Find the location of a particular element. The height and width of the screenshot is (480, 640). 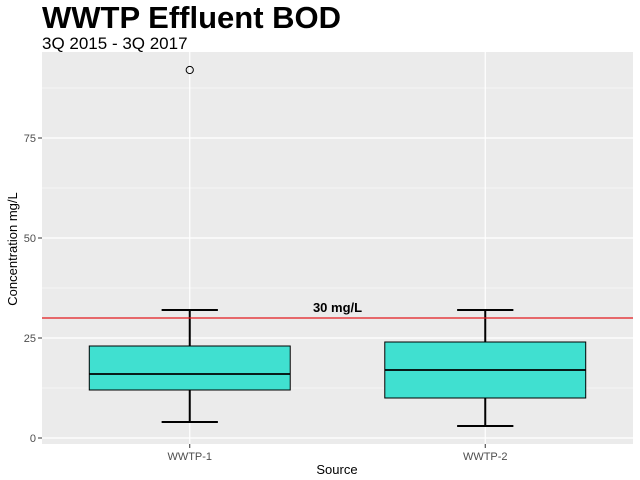

x-tick-label: WWTP-2 is located at coordinates (485, 457).